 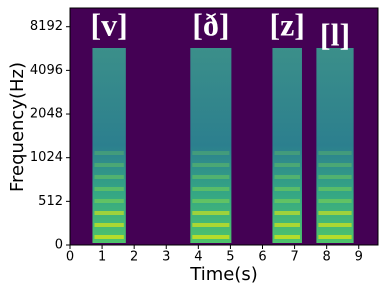 I want to click on segment-label: [ð], so click(x=210, y=24).